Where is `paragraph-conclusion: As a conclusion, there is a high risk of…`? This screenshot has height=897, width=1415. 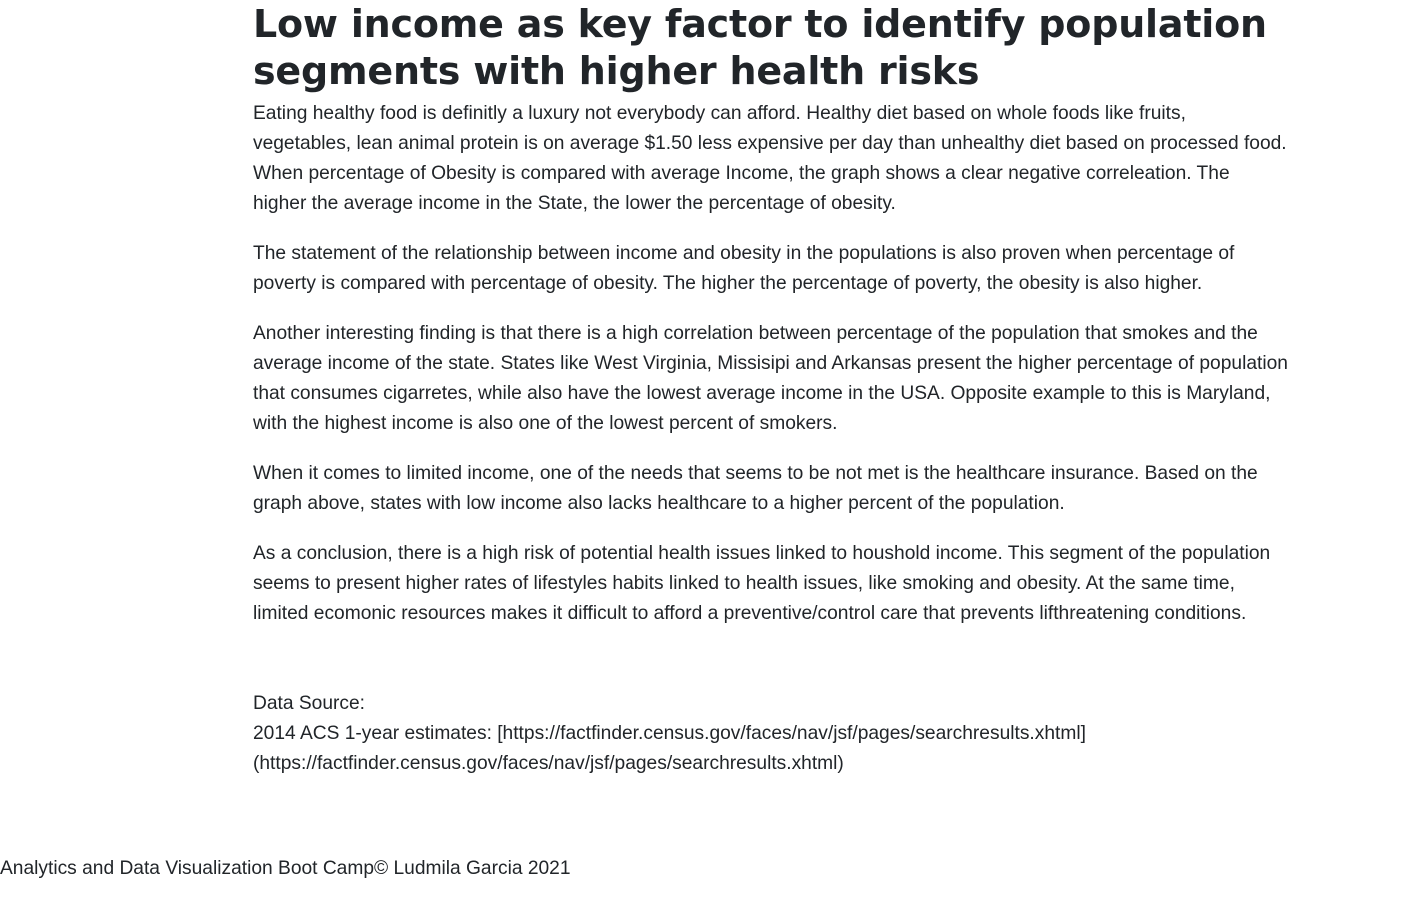
paragraph-conclusion: As a conclusion, there is a high risk of… is located at coordinates (762, 583).